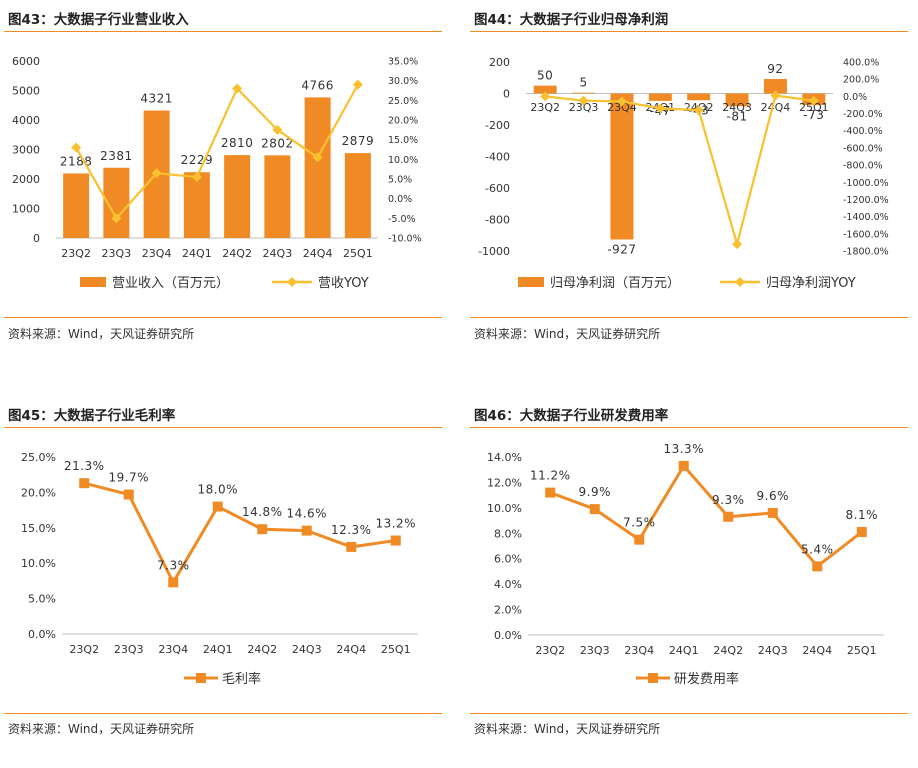  What do you see at coordinates (277, 143) in the screenshot?
I see `data-label: 2802` at bounding box center [277, 143].